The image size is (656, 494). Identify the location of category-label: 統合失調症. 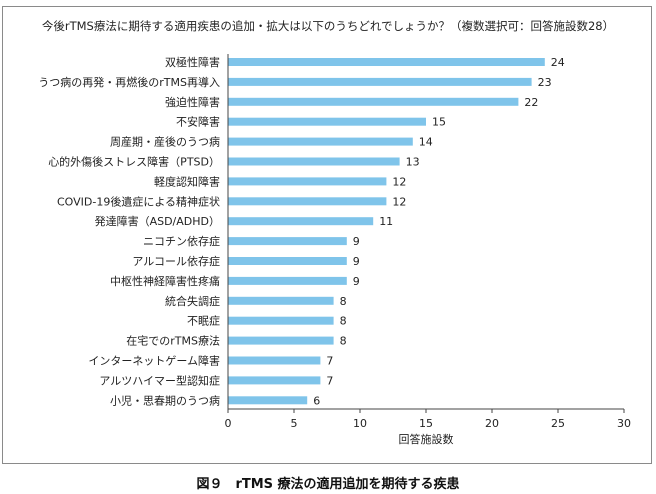
(192, 301).